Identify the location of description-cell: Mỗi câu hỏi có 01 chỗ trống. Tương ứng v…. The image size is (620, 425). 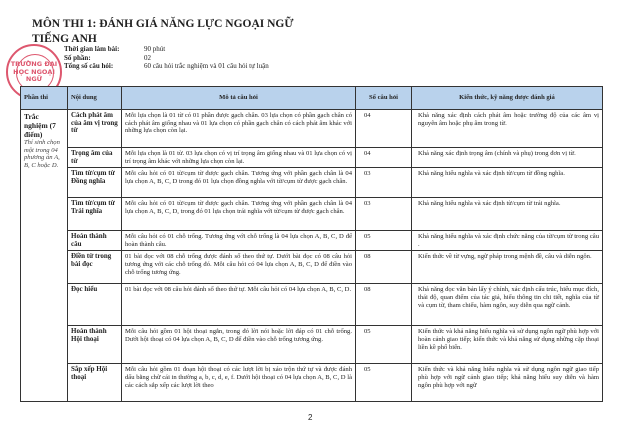
(238, 241).